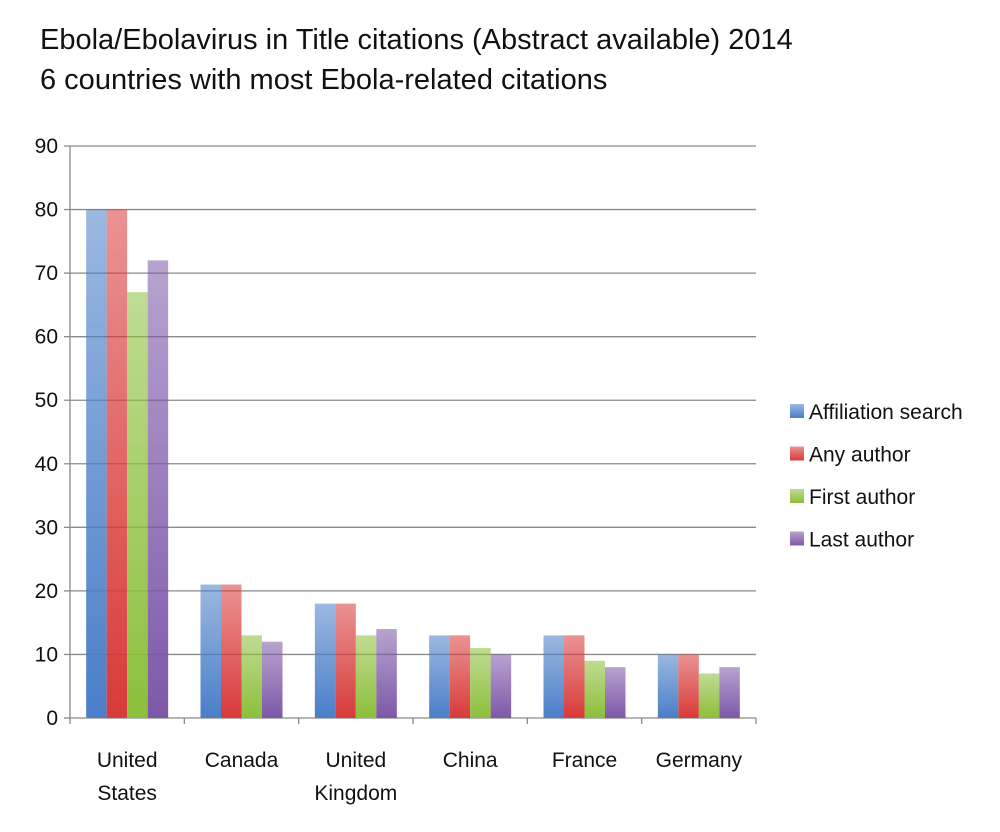 The width and height of the screenshot is (1000, 832). Describe the element at coordinates (46, 527) in the screenshot. I see `y-tick-label: 30` at that location.